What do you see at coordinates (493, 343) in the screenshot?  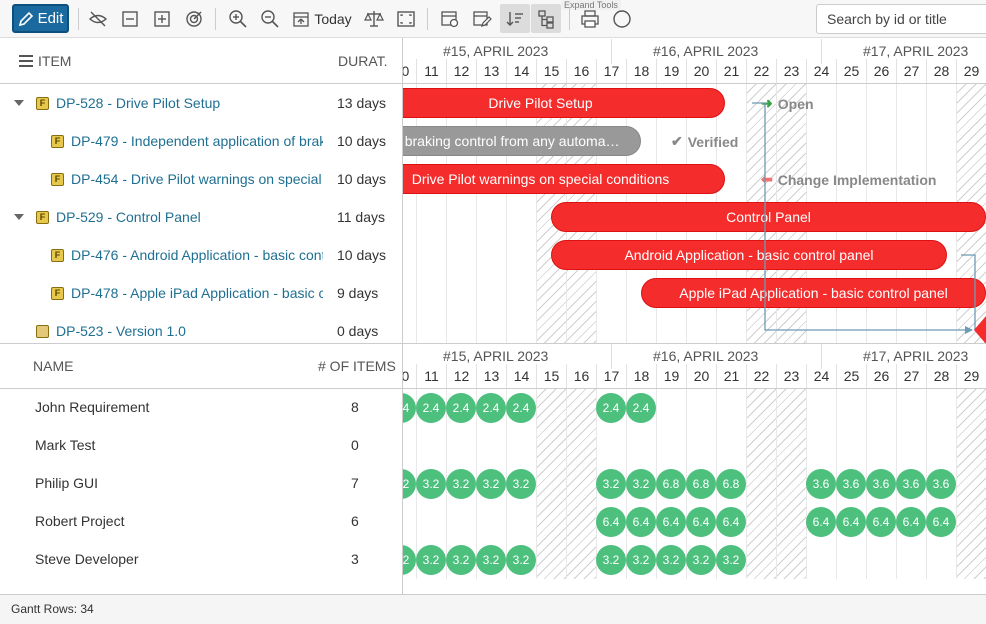 I see `panel-splitter` at bounding box center [493, 343].